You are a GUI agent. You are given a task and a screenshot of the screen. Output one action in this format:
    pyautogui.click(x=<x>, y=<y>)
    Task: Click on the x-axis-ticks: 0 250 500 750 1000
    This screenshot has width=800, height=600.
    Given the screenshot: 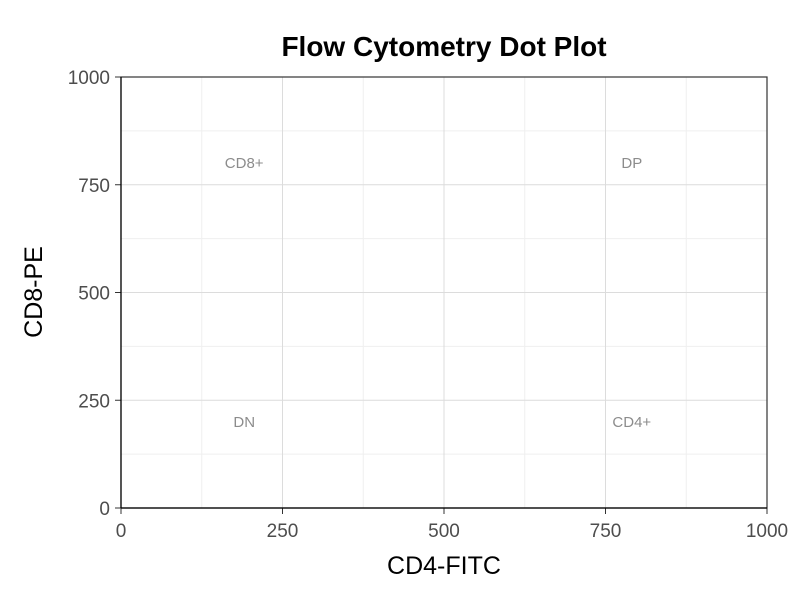 What is the action you would take?
    pyautogui.click(x=452, y=525)
    